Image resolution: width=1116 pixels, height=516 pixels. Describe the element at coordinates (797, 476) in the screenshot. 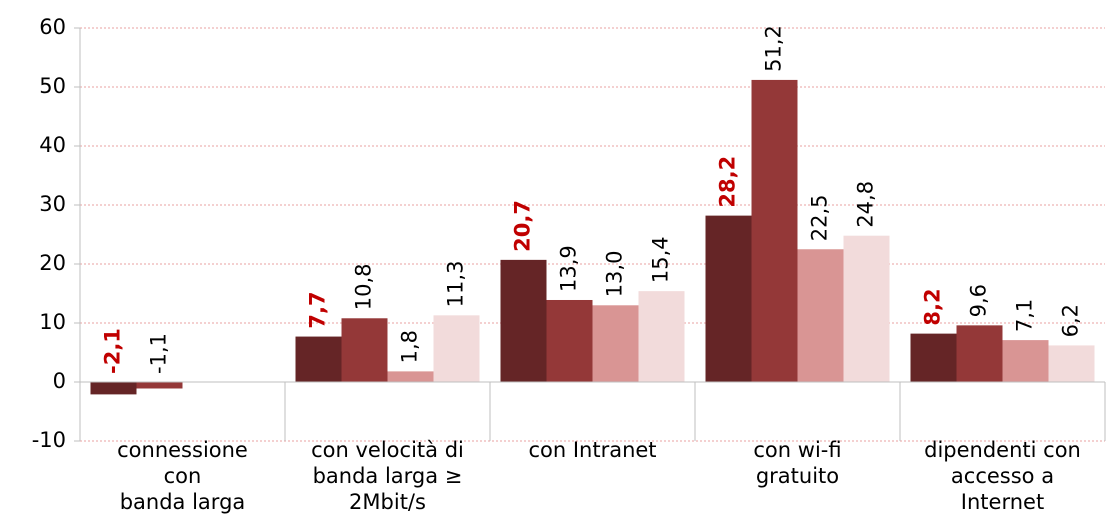

I see `x-tick-label: gratuito` at that location.